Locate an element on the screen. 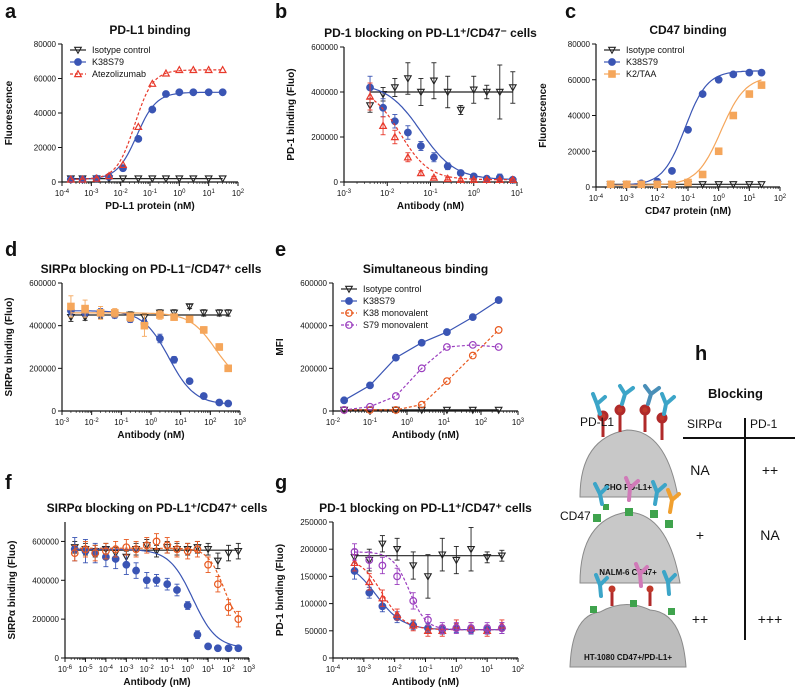 This screenshot has width=800, height=691. col-sirpa: SIRPα is located at coordinates (704, 424).